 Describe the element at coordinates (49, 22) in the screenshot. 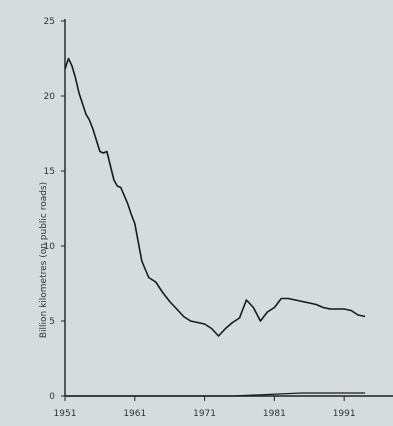

I see `y-tick-label: 25` at that location.